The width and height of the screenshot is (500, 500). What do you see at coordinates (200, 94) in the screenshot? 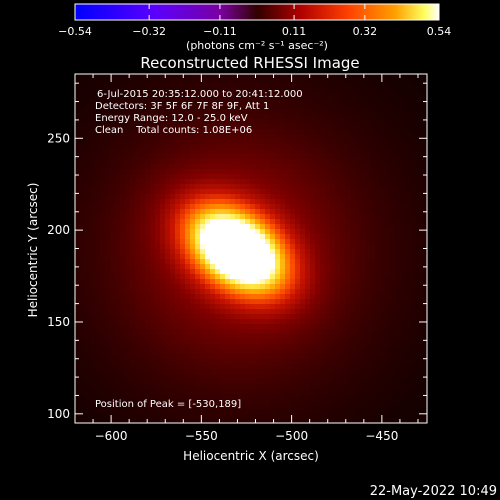
I see `annotation-time-range: 6-Jul-2015 20:35:12.000 to 20:41:12.000` at bounding box center [200, 94].